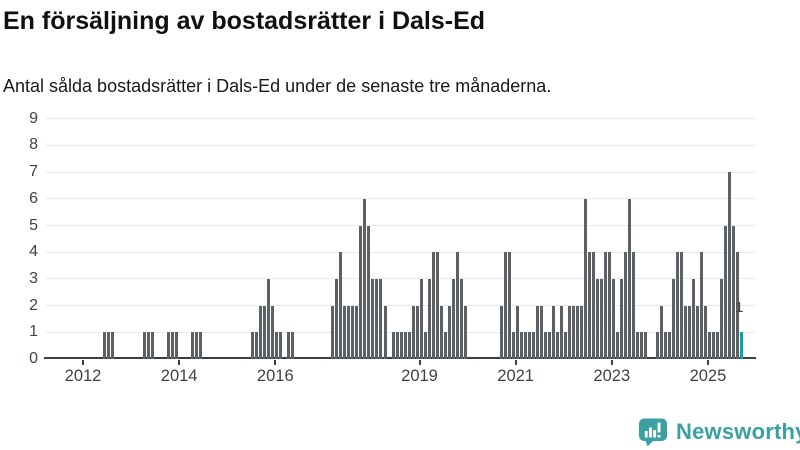 This screenshot has height=450, width=800. Describe the element at coordinates (33, 278) in the screenshot. I see `y-tick-label: 3` at that location.